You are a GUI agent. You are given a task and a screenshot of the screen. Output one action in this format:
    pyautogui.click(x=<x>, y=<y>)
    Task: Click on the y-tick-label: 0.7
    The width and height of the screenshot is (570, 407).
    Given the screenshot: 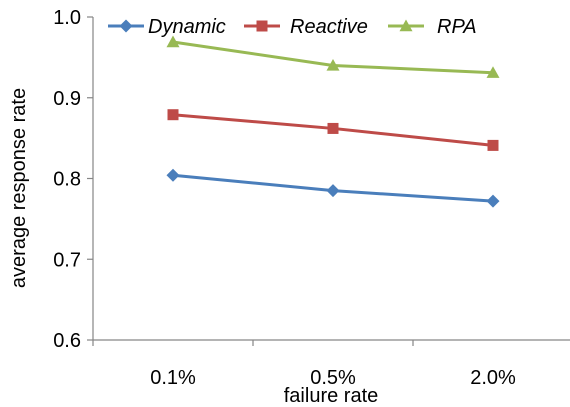 What is the action you would take?
    pyautogui.click(x=67, y=260)
    